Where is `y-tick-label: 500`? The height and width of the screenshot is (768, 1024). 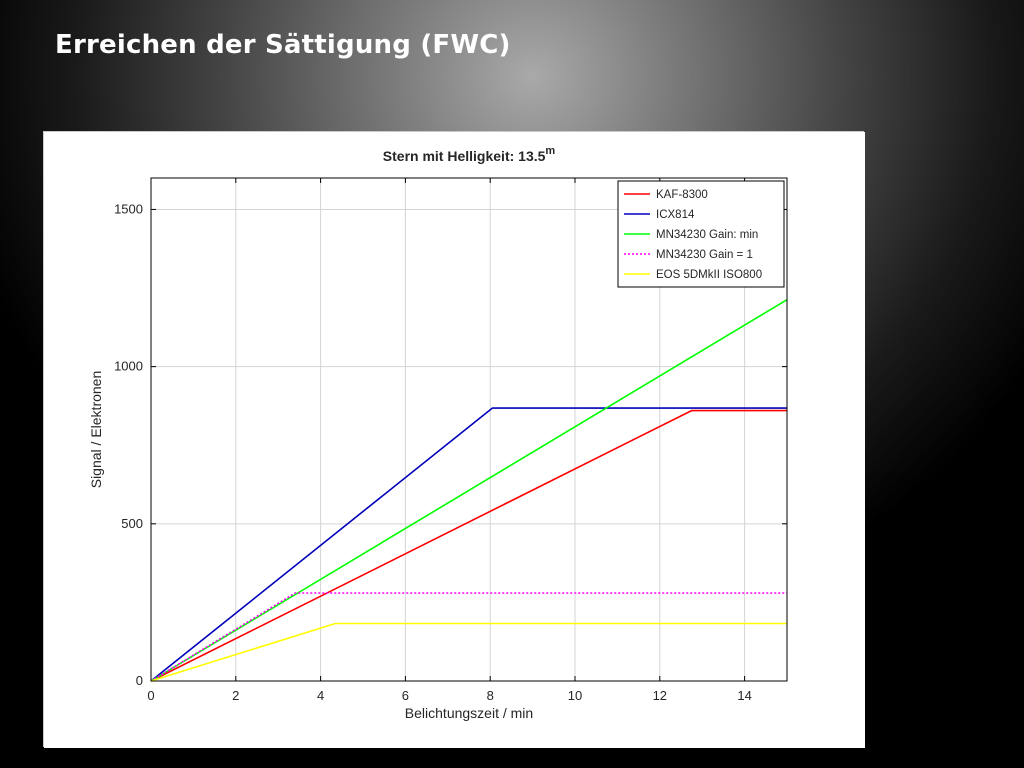 y-tick-label: 500 is located at coordinates (132, 523).